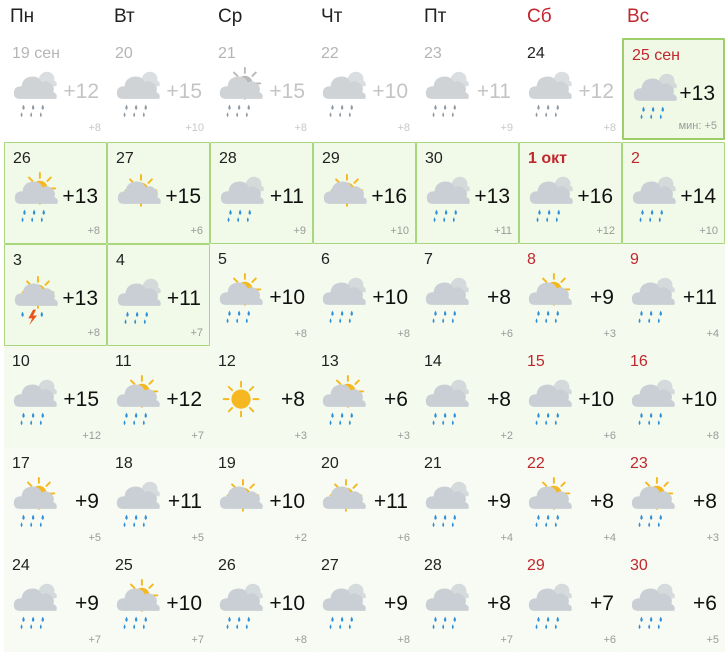  What do you see at coordinates (364, 295) in the screenshot?
I see `day-cell: 6 +10 +8` at bounding box center [364, 295].